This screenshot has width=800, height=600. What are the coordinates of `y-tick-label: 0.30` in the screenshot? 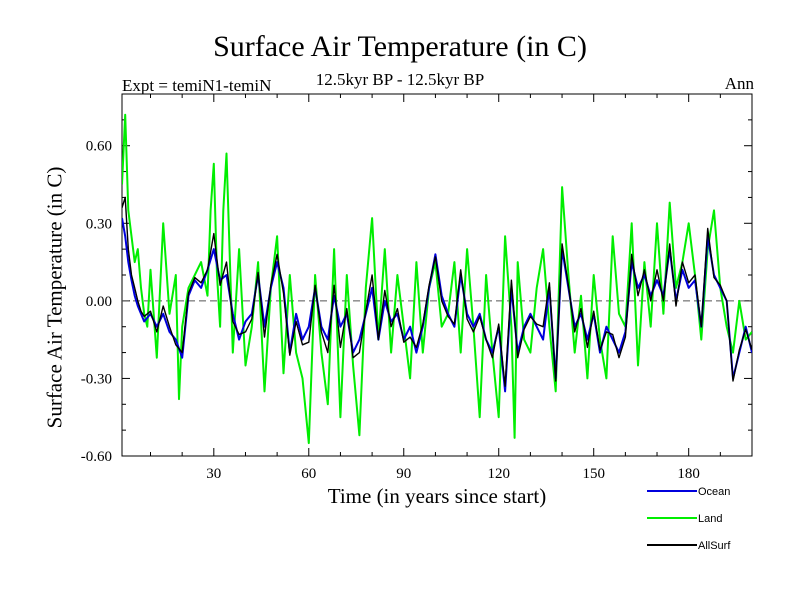 It's located at (99, 224).